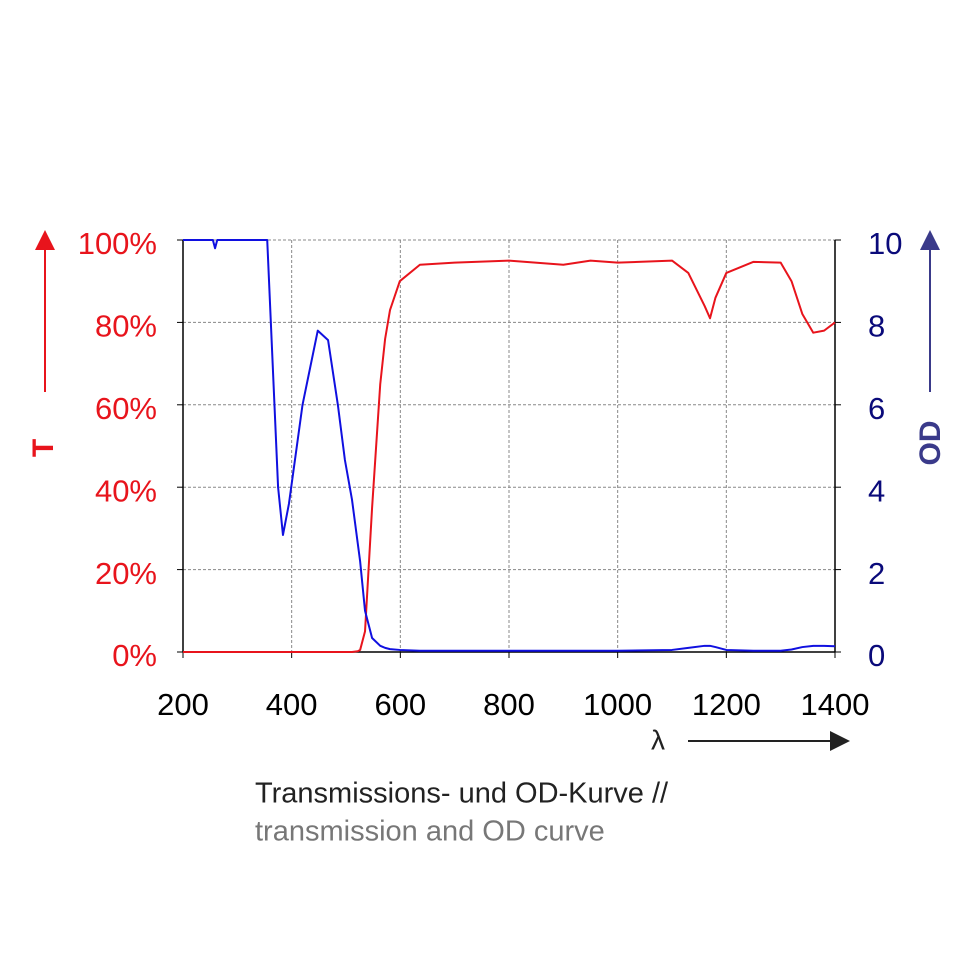  Describe the element at coordinates (126, 573) in the screenshot. I see `y-tick-label: 20%` at that location.